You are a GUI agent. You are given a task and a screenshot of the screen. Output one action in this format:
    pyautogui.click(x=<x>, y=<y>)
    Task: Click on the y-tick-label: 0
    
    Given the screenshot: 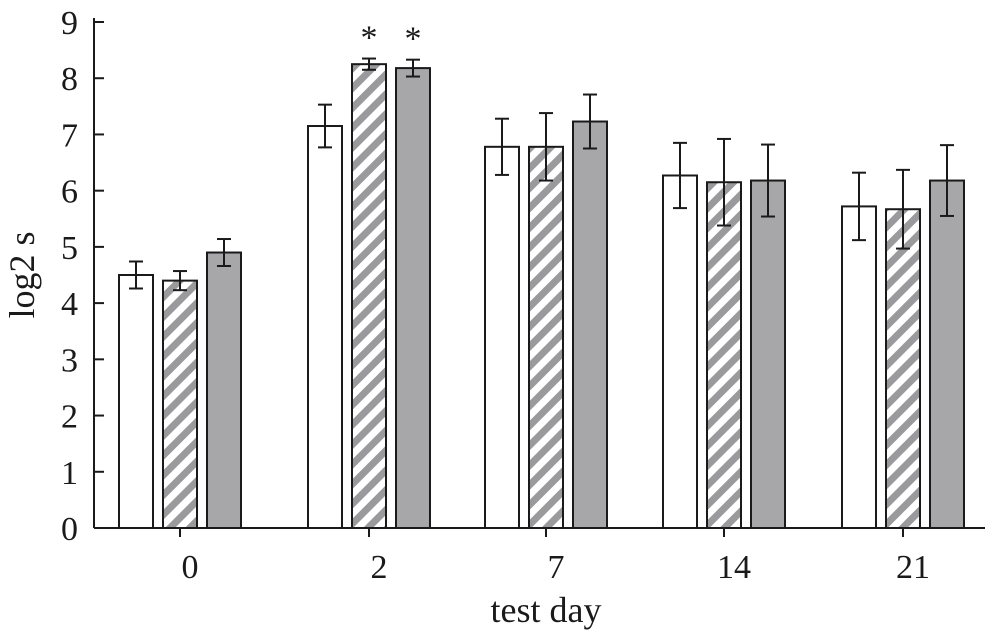 What is the action you would take?
    pyautogui.click(x=69, y=529)
    